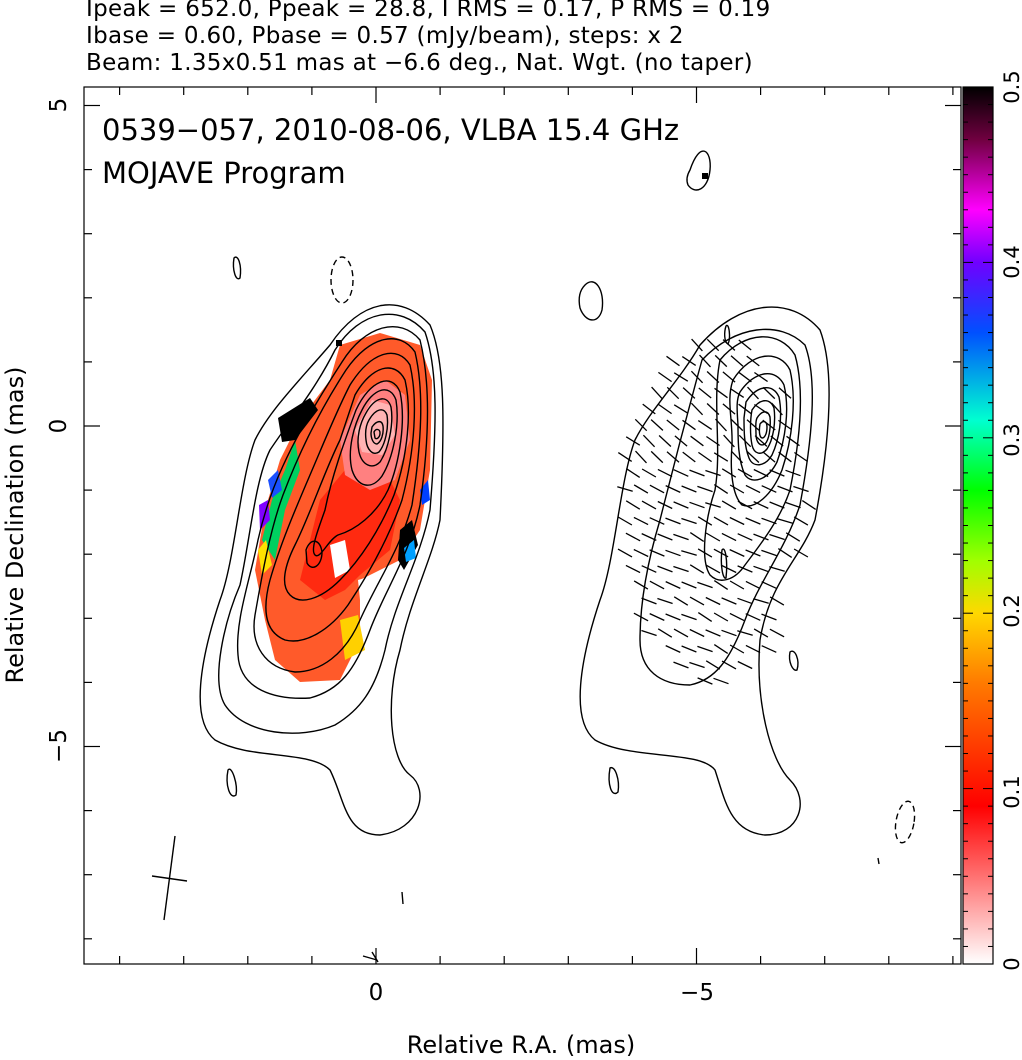 The width and height of the screenshot is (1022, 1060). Describe the element at coordinates (15, 524) in the screenshot. I see `y-axis-label: Relative Declination (mas)` at that location.